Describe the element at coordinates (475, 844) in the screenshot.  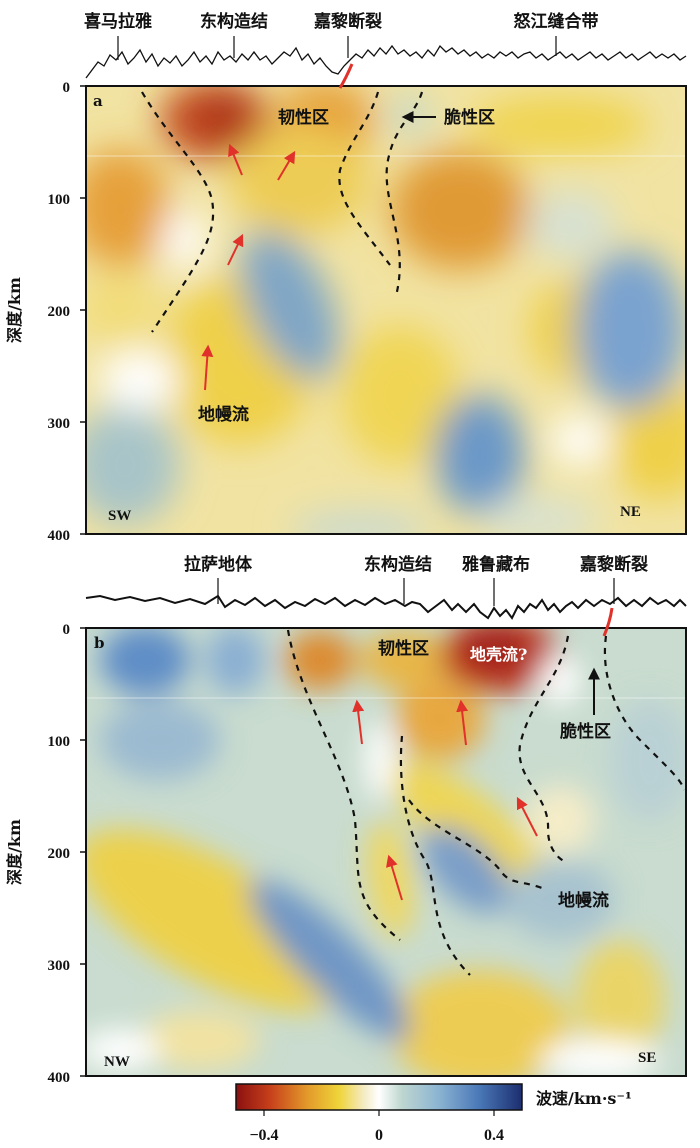
I see `ductile-boundary-b` at that location.